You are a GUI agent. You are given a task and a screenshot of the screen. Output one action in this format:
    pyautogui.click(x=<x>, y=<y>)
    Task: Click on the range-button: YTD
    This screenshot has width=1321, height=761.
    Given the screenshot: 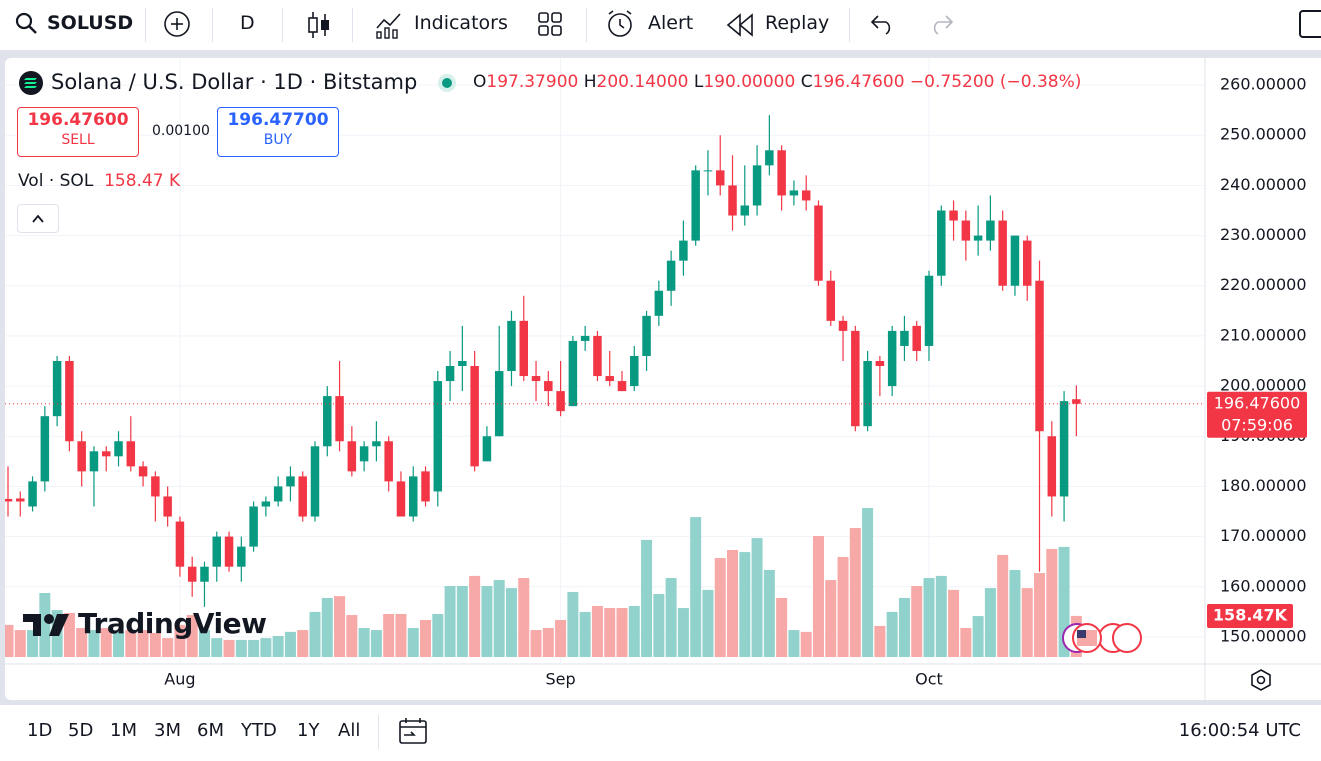 What is the action you would take?
    pyautogui.click(x=259, y=730)
    